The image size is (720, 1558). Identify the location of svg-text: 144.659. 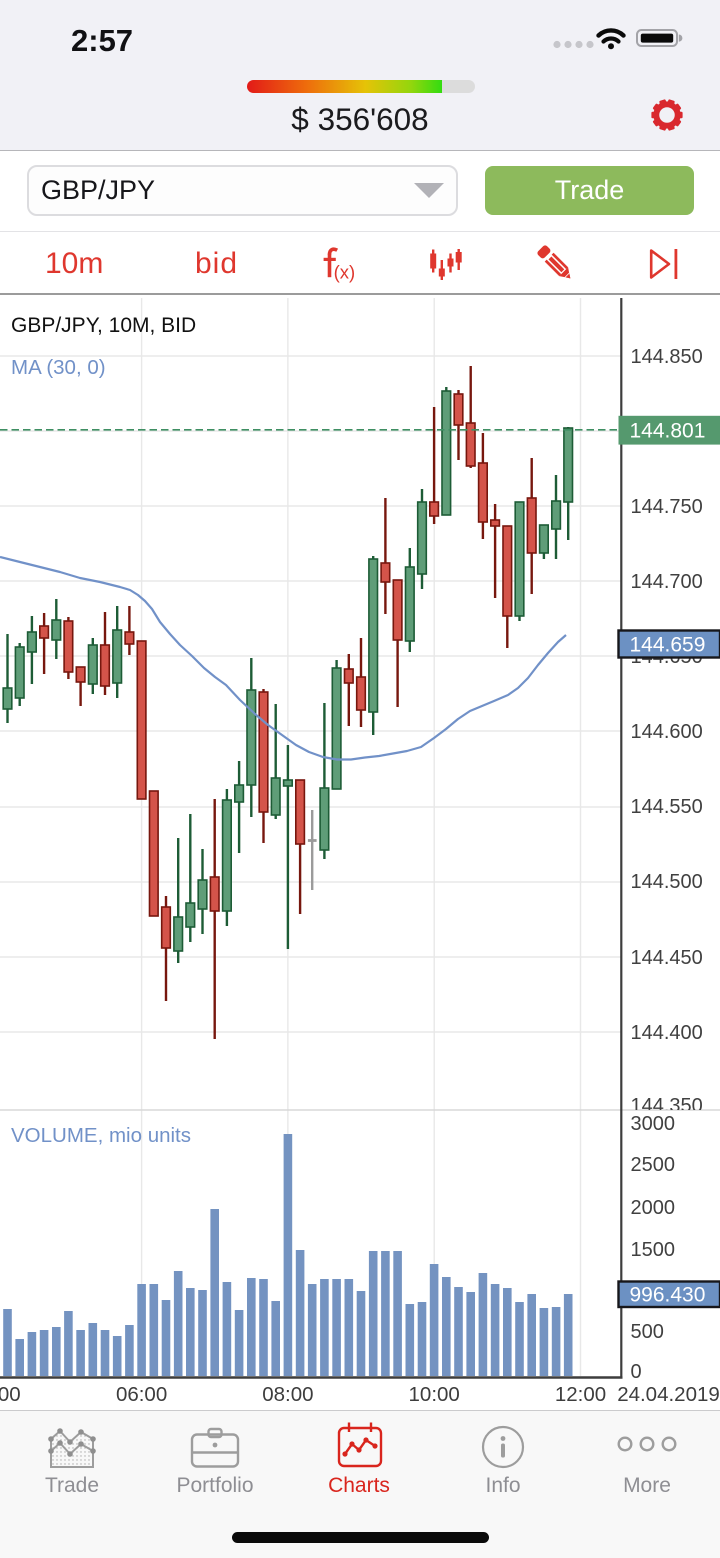
(668, 645).